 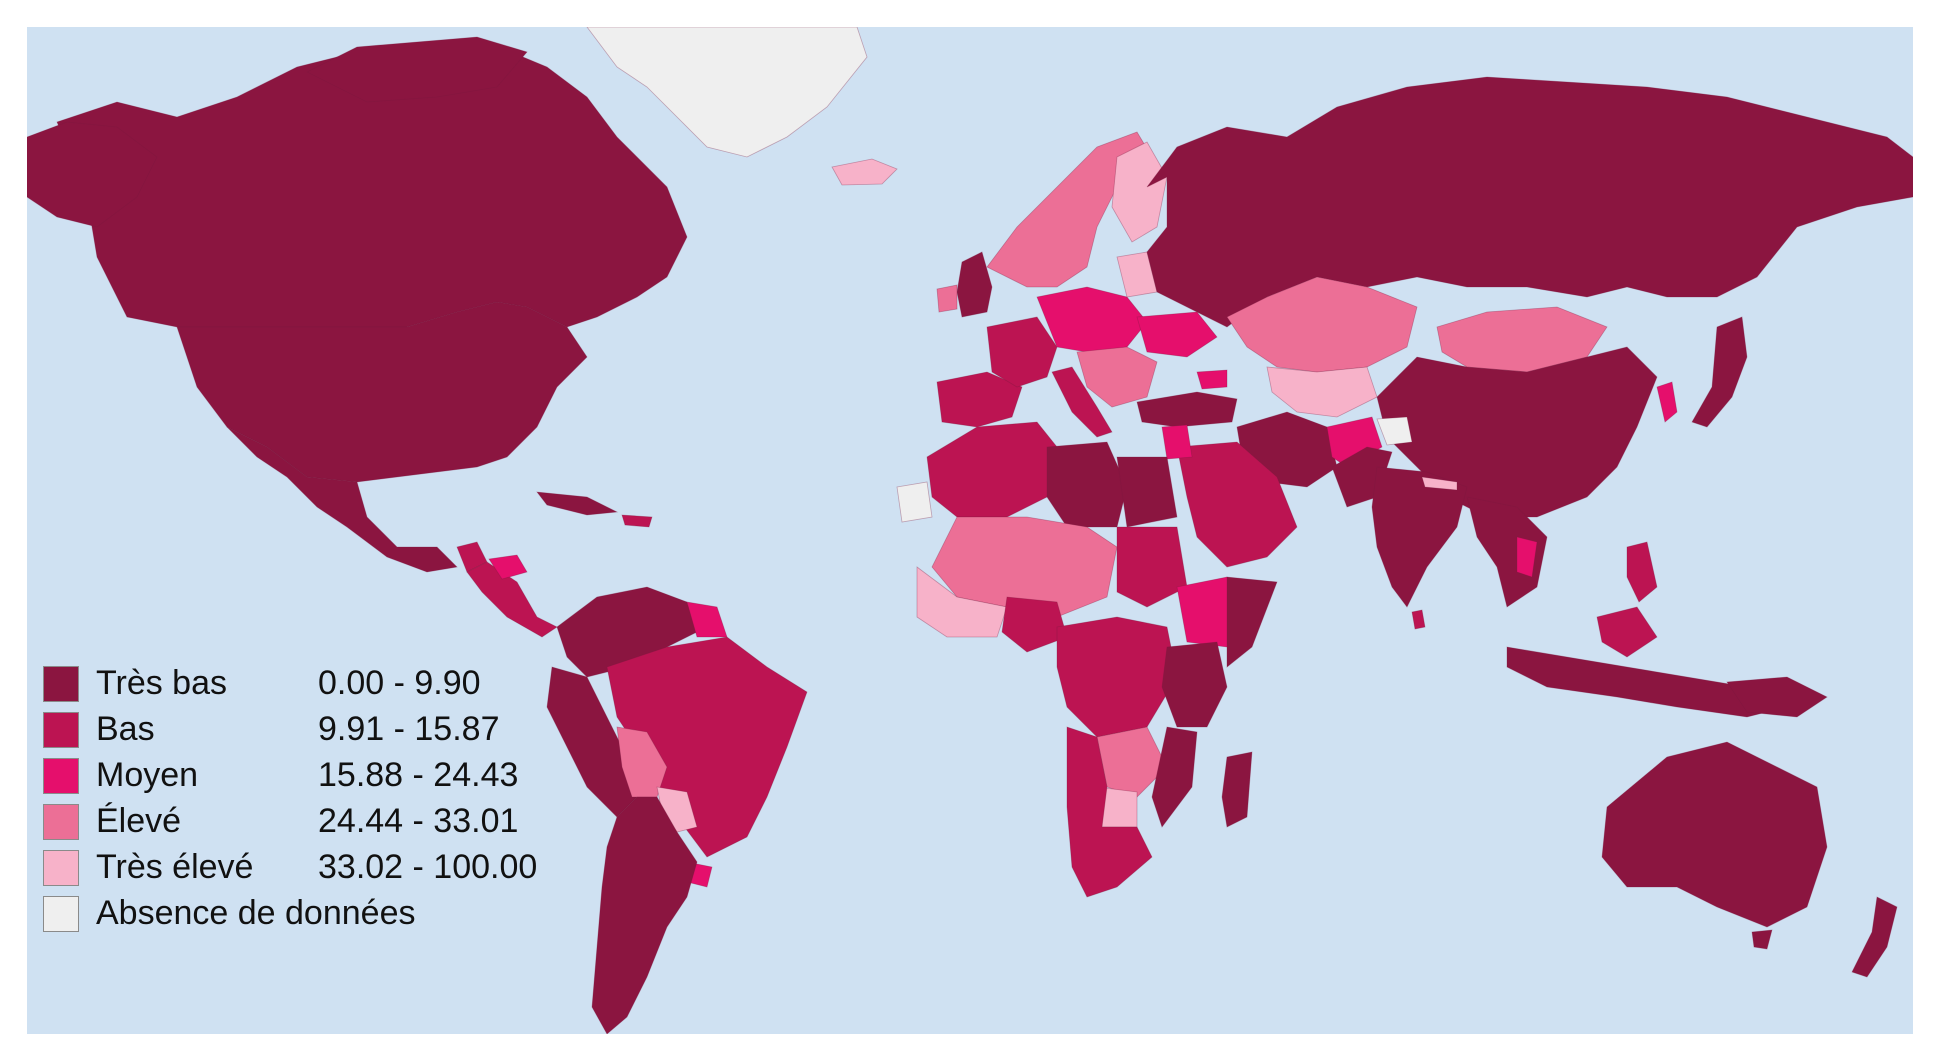 I want to click on country-western-sahara, so click(x=914, y=502).